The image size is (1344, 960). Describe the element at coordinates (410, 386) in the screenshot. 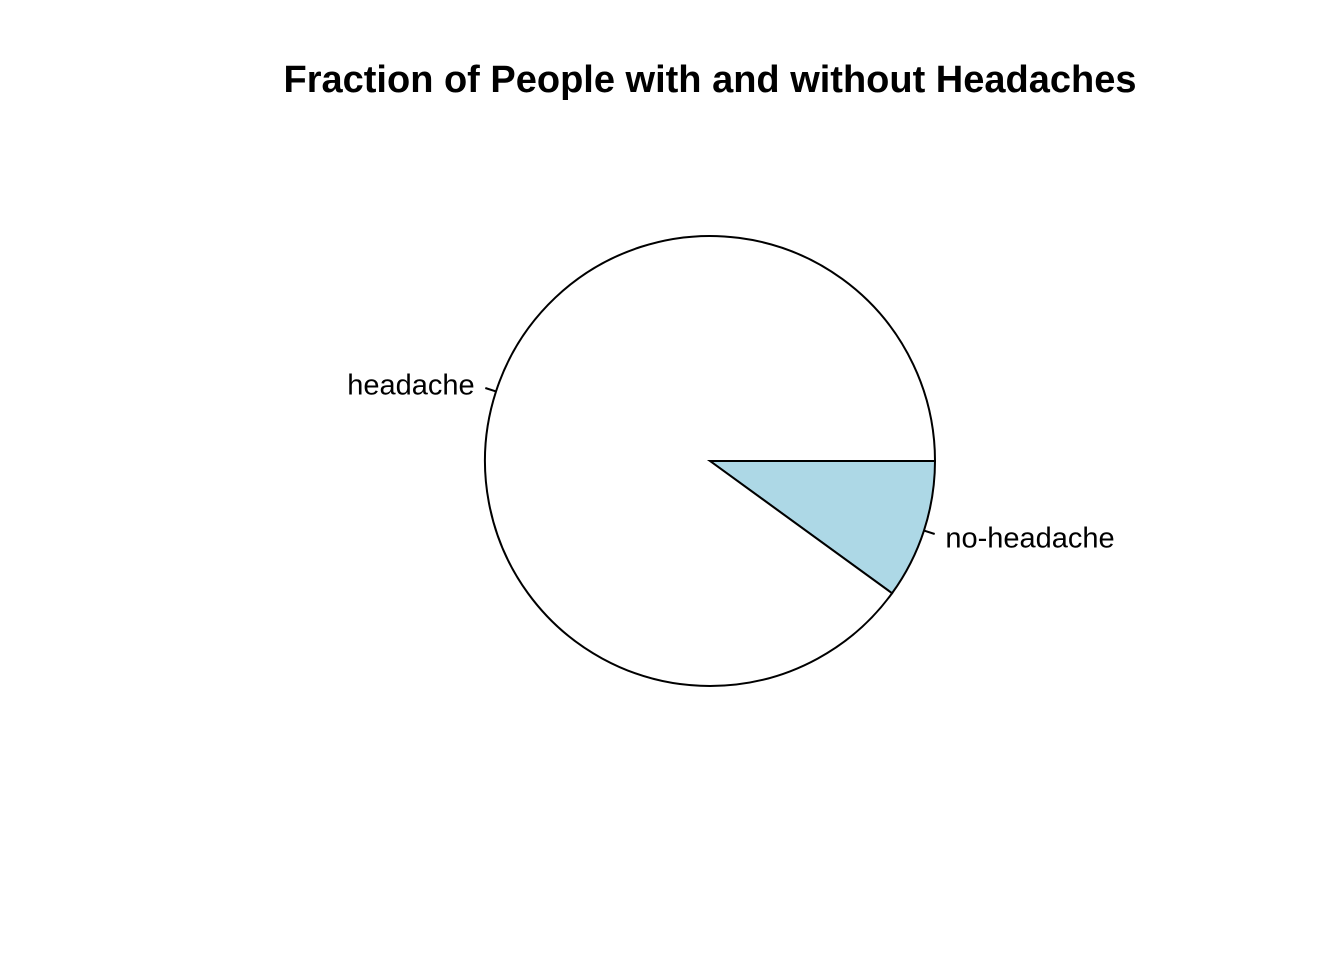

I see `slice-label-headache: headache` at that location.